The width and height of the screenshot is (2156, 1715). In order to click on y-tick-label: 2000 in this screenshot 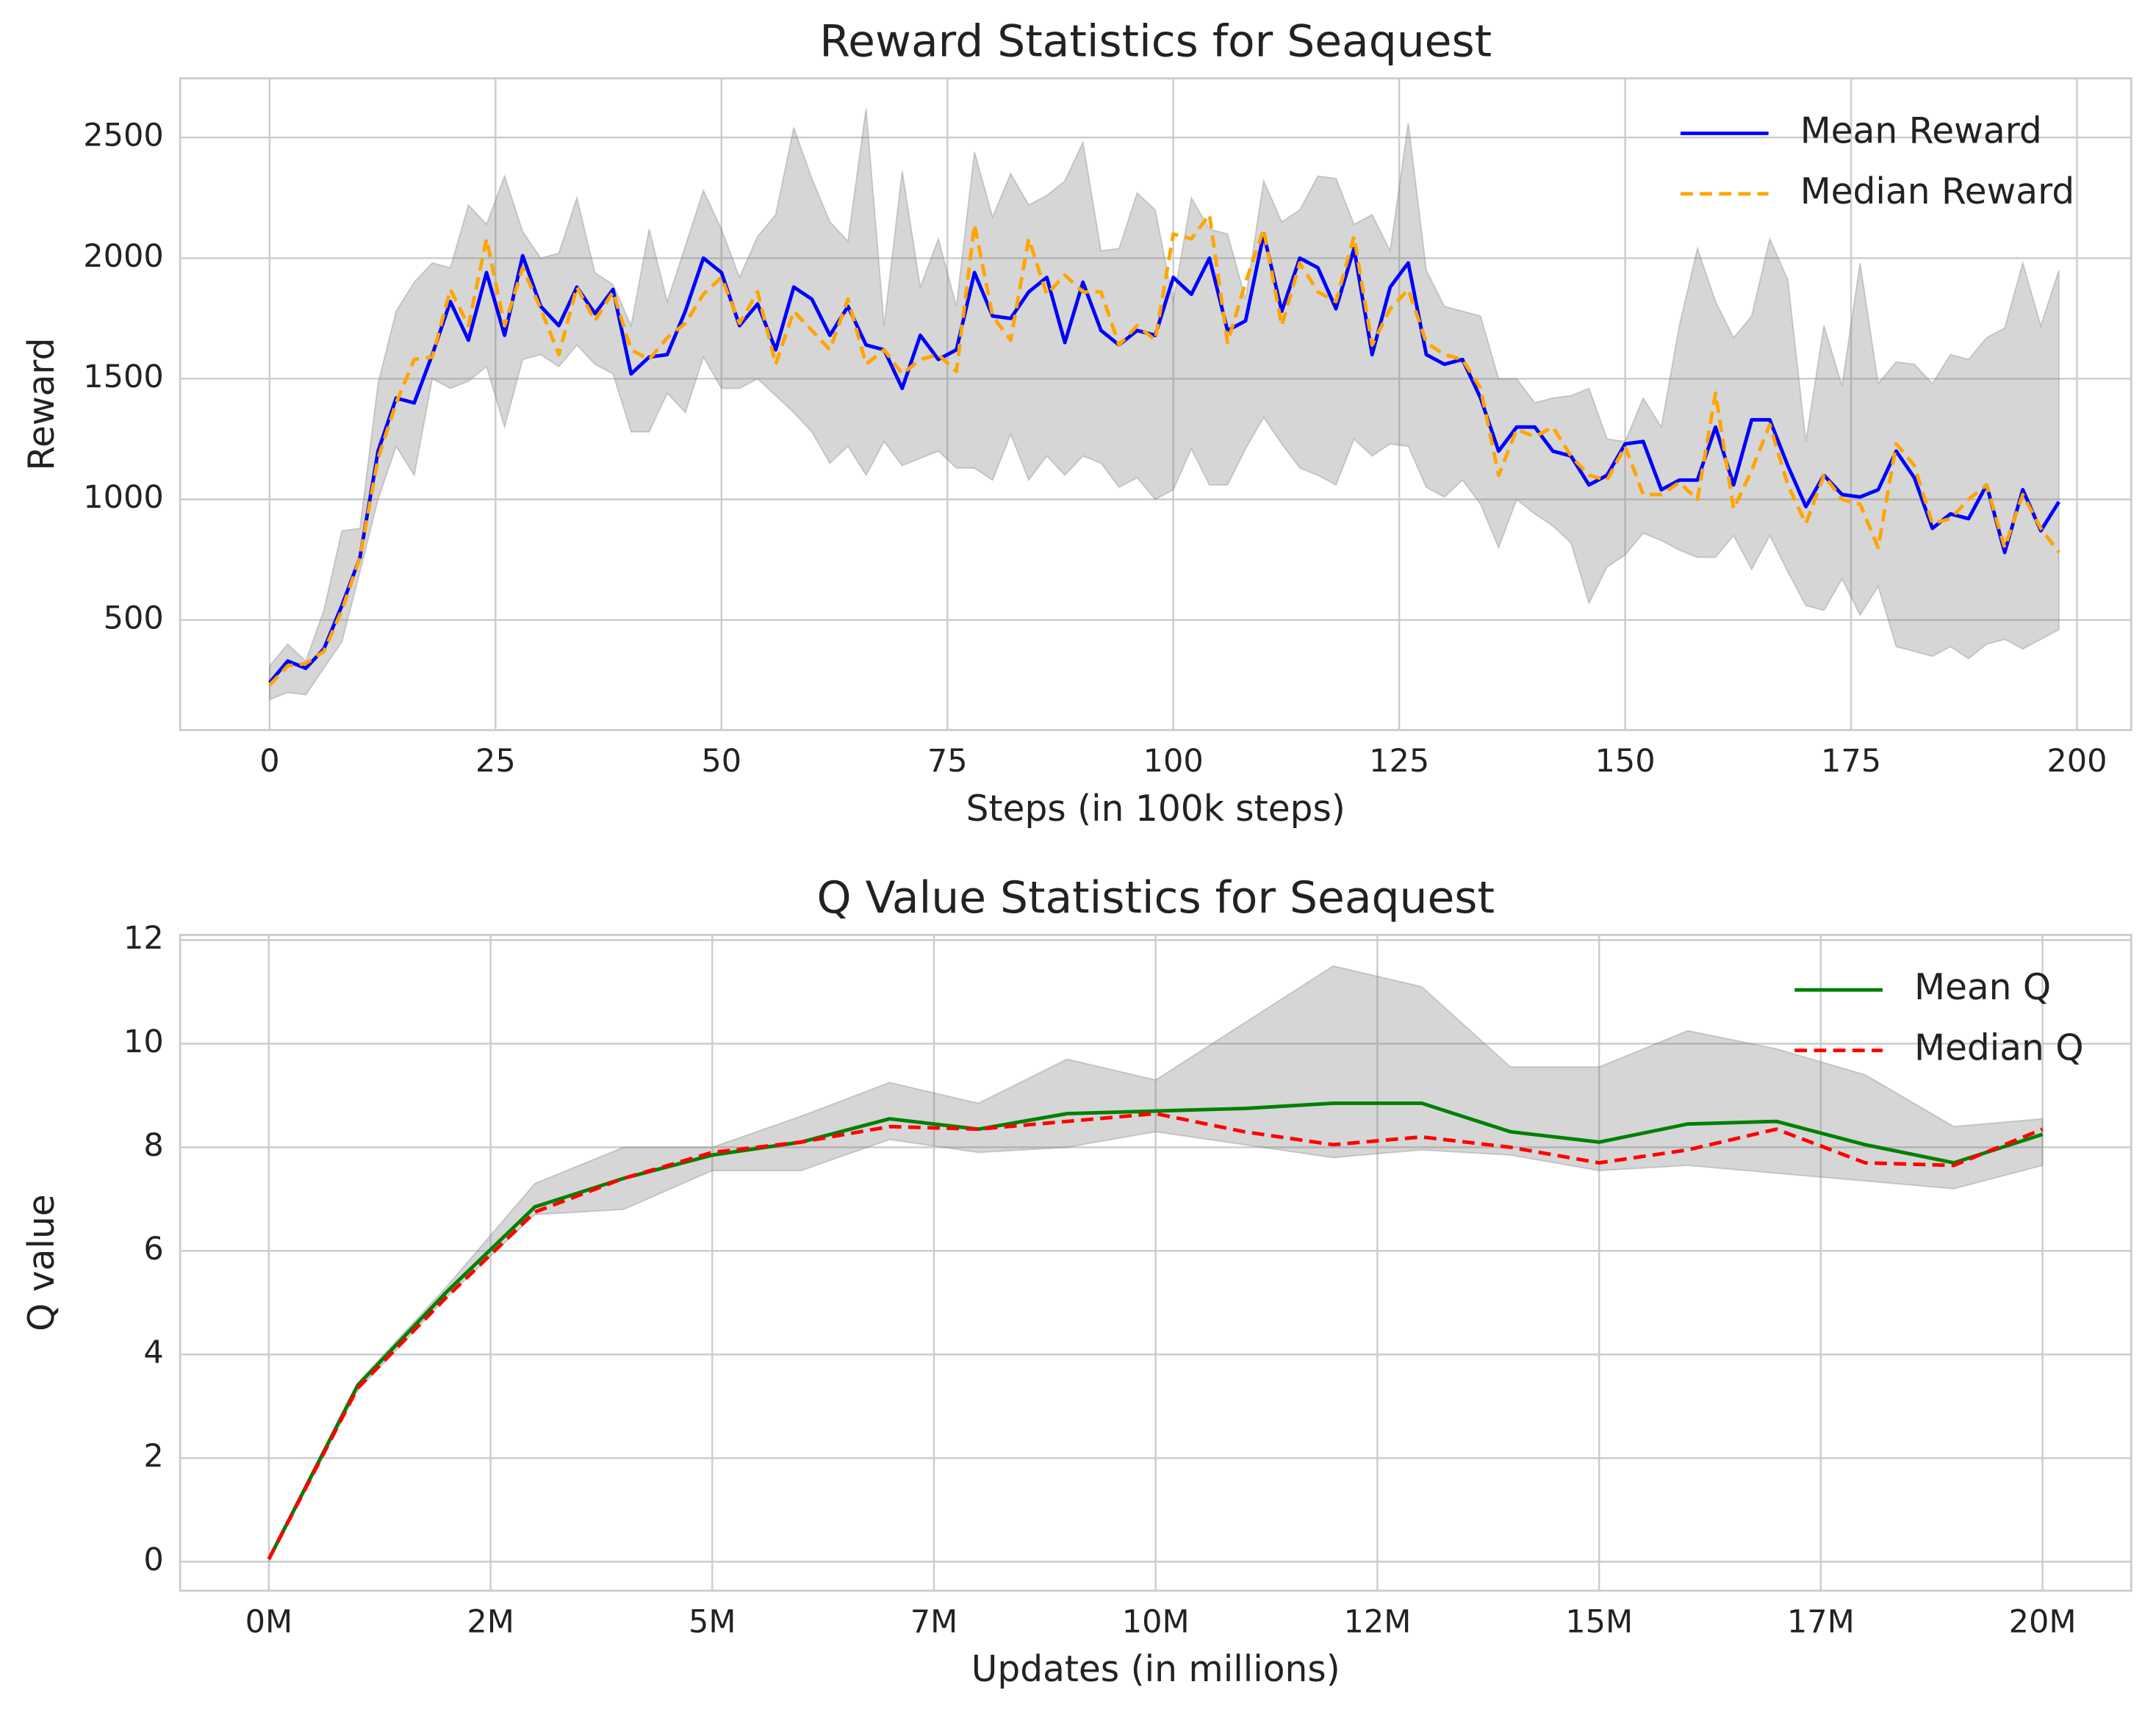, I will do `click(123, 256)`.